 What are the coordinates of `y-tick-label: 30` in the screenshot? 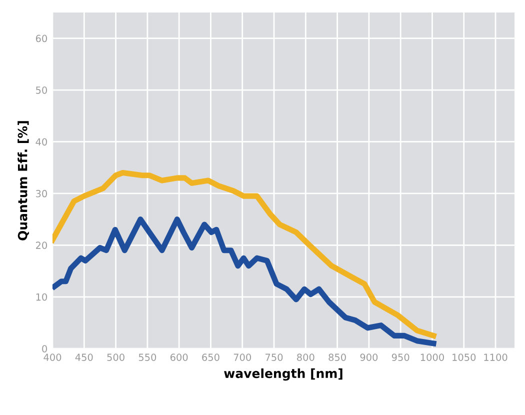 It's located at (41, 194).